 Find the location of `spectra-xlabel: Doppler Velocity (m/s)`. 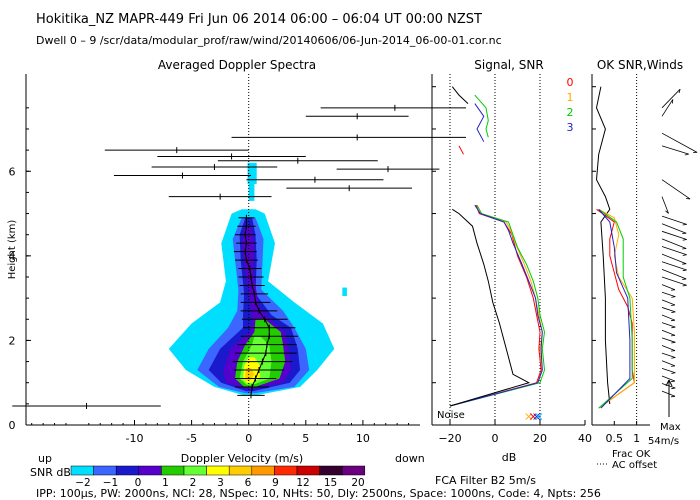

spectra-xlabel: Doppler Velocity (m/s) is located at coordinates (242, 458).